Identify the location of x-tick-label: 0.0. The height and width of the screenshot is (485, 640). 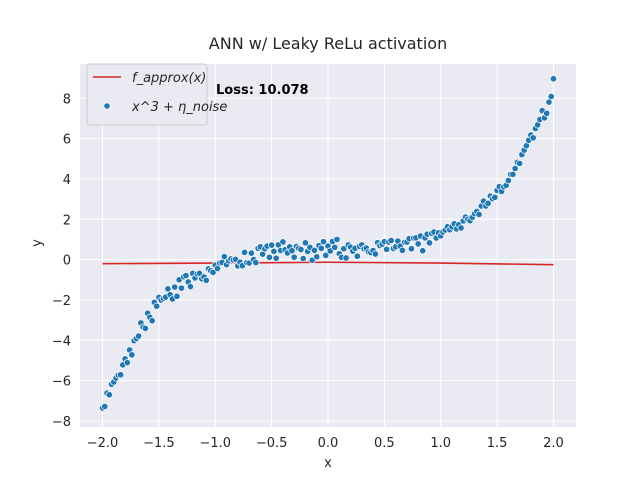
(328, 443).